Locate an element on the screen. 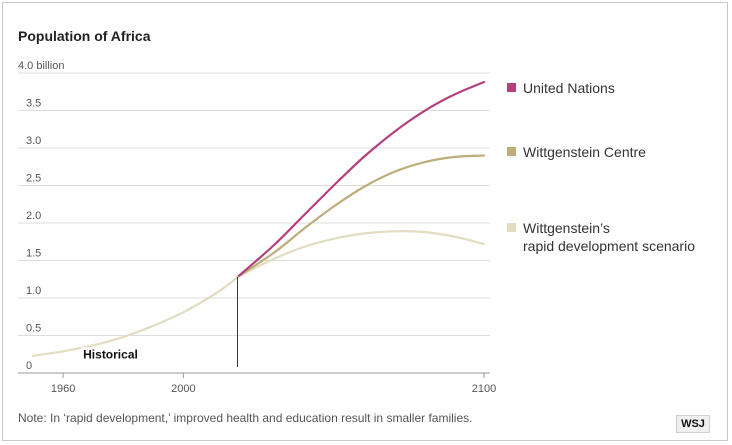  wsj-logo: WSJ is located at coordinates (693, 424).